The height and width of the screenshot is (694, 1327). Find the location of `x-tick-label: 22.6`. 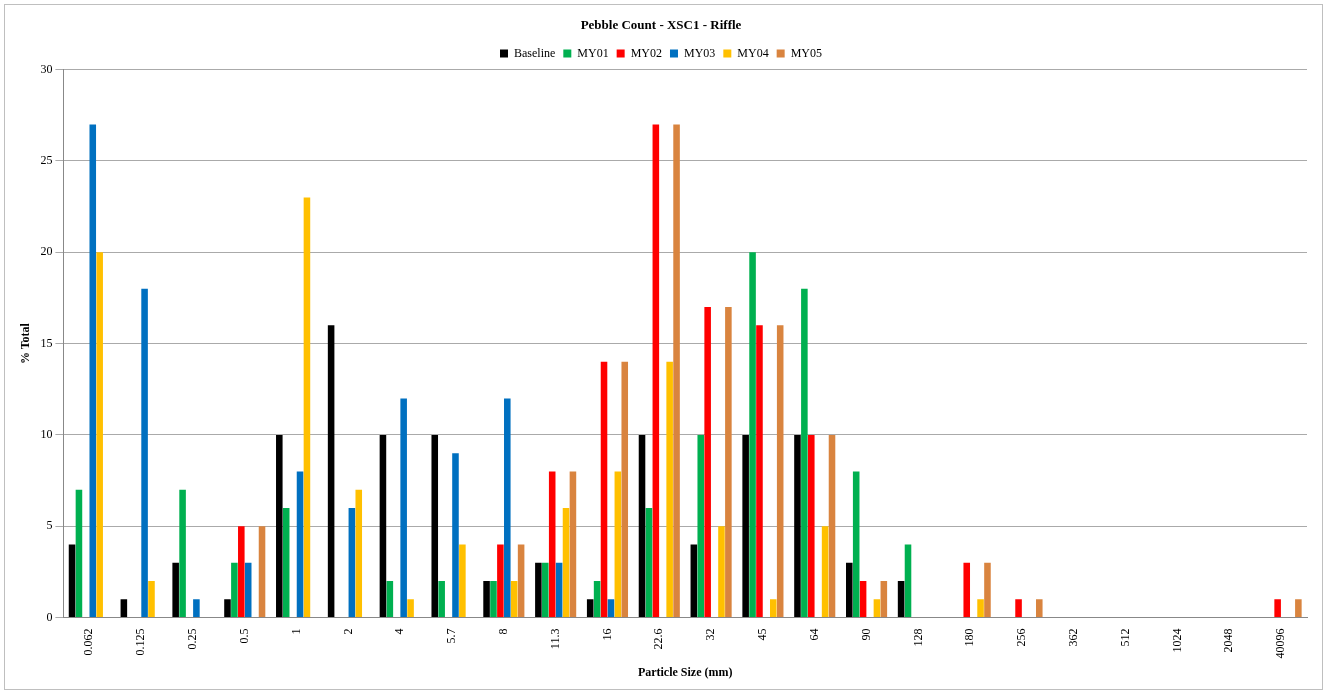

x-tick-label: 22.6 is located at coordinates (658, 639).